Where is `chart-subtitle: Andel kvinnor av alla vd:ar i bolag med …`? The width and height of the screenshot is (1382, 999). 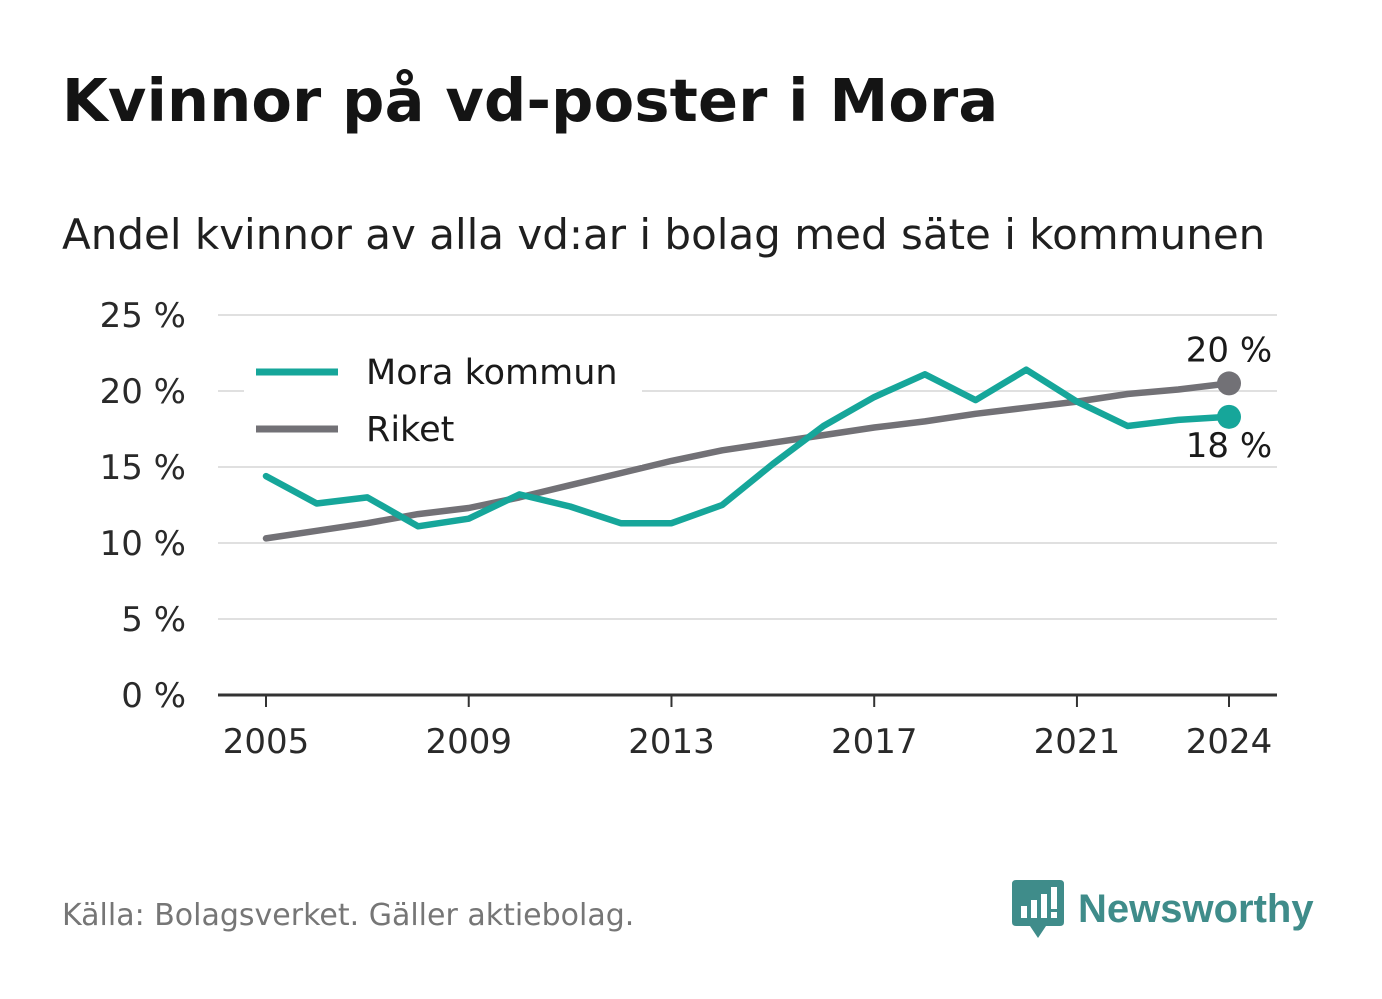 chart-subtitle: Andel kvinnor av alla vd:ar i bolag med … is located at coordinates (664, 234).